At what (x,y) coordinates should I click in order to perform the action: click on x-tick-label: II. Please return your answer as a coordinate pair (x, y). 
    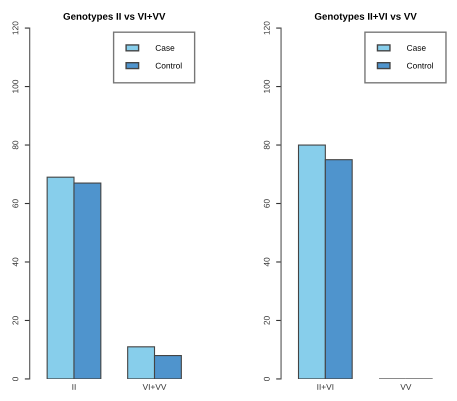
    Looking at the image, I should click on (74, 387).